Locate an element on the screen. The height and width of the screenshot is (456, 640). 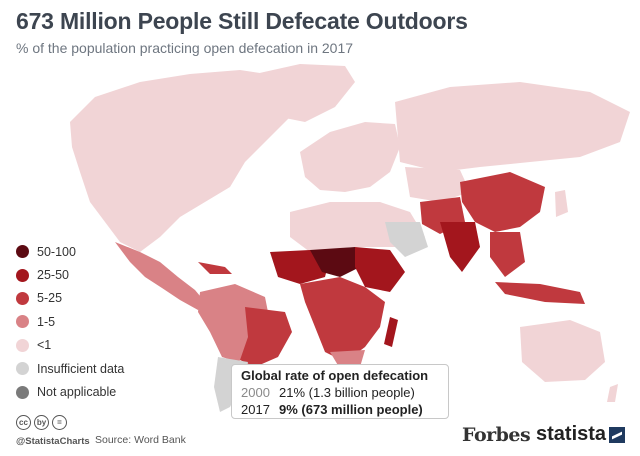
region-sahel is located at coordinates (335, 262).